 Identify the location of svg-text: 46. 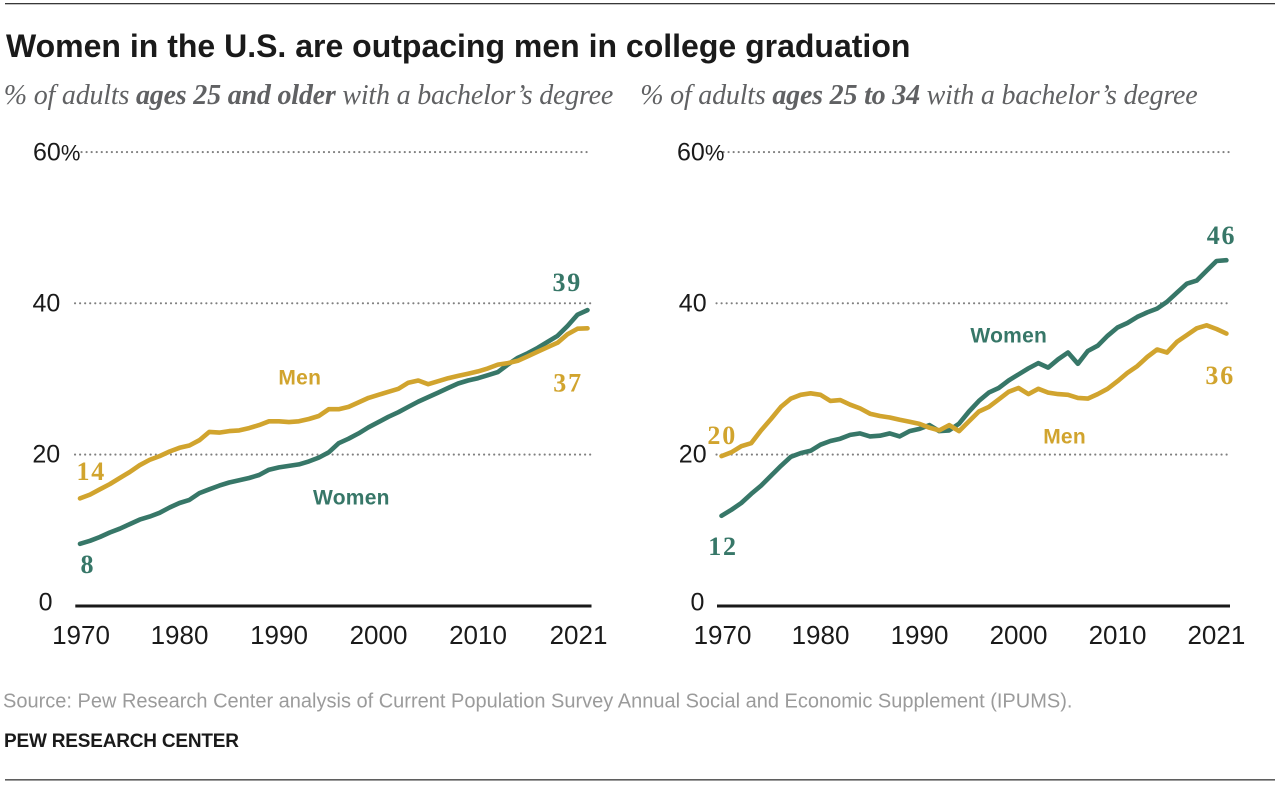
(1222, 235).